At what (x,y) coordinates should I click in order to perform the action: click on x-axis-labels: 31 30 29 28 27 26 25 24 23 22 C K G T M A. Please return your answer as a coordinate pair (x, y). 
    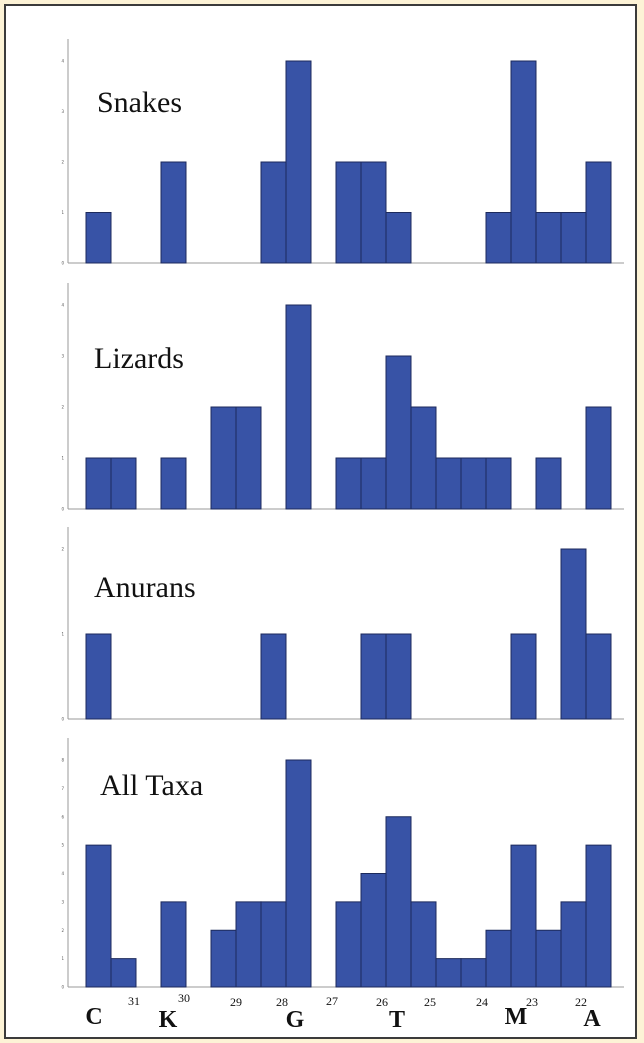
    Looking at the image, I should click on (343, 1012).